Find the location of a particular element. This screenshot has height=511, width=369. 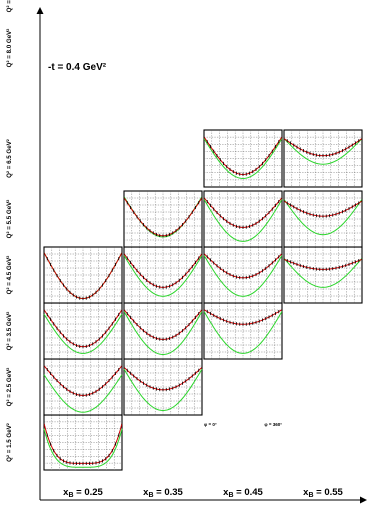

q2-bin-label: Q² = 1.5 GeV² is located at coordinates (9, 442).